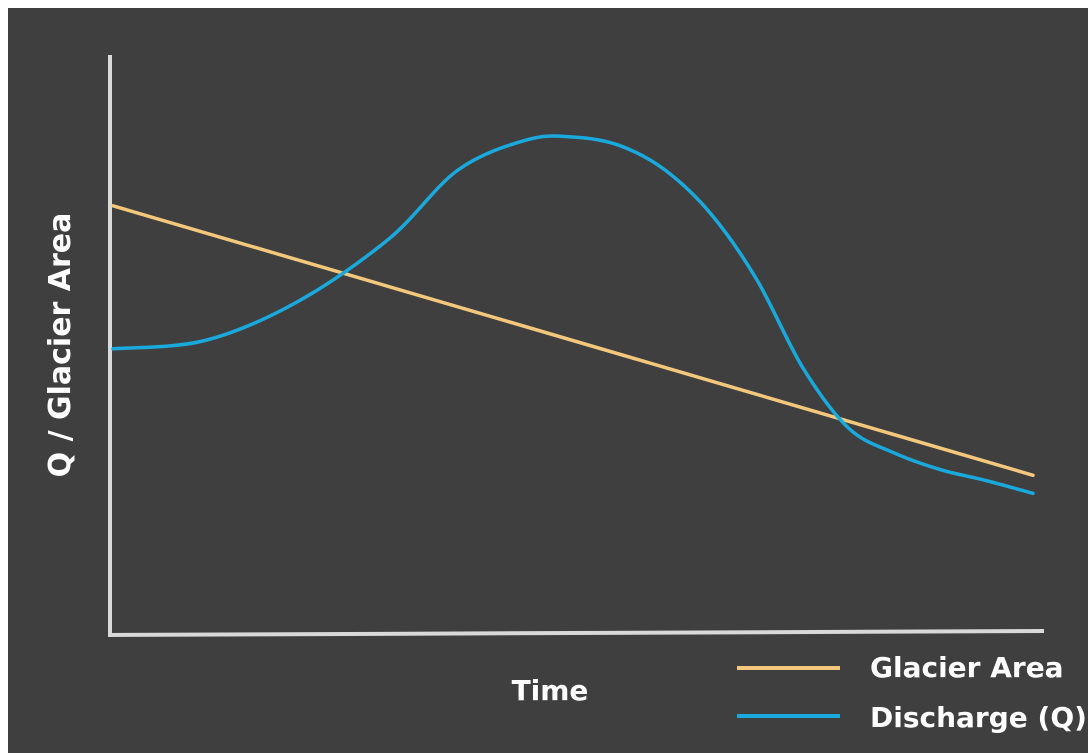 The image size is (1088, 753). What do you see at coordinates (576, 633) in the screenshot?
I see `x-axis-line` at bounding box center [576, 633].